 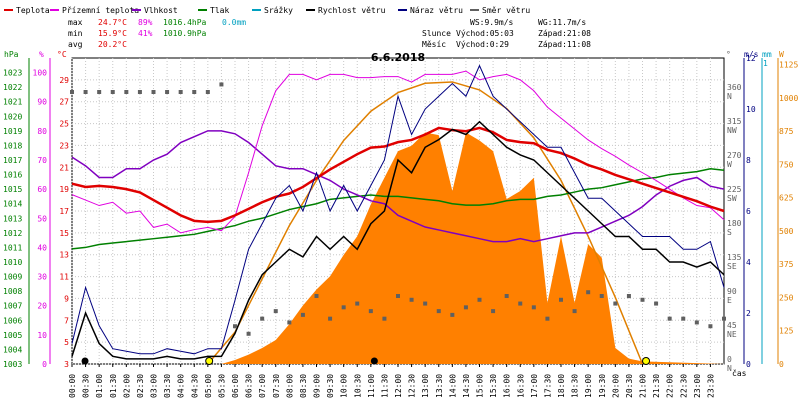 I want to click on solar-tick-label: 125, so click(x=786, y=331).